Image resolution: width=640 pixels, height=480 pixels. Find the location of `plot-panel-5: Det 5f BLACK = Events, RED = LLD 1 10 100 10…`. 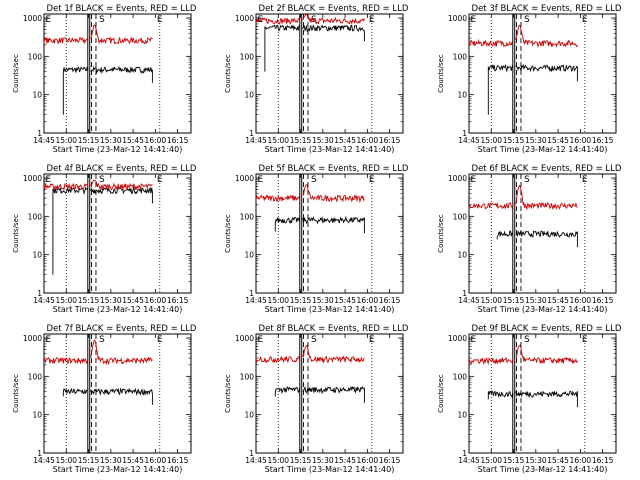

plot-panel-5: Det 5f BLACK = Events, RED = LLD 1 10 100 10… is located at coordinates (316, 239).